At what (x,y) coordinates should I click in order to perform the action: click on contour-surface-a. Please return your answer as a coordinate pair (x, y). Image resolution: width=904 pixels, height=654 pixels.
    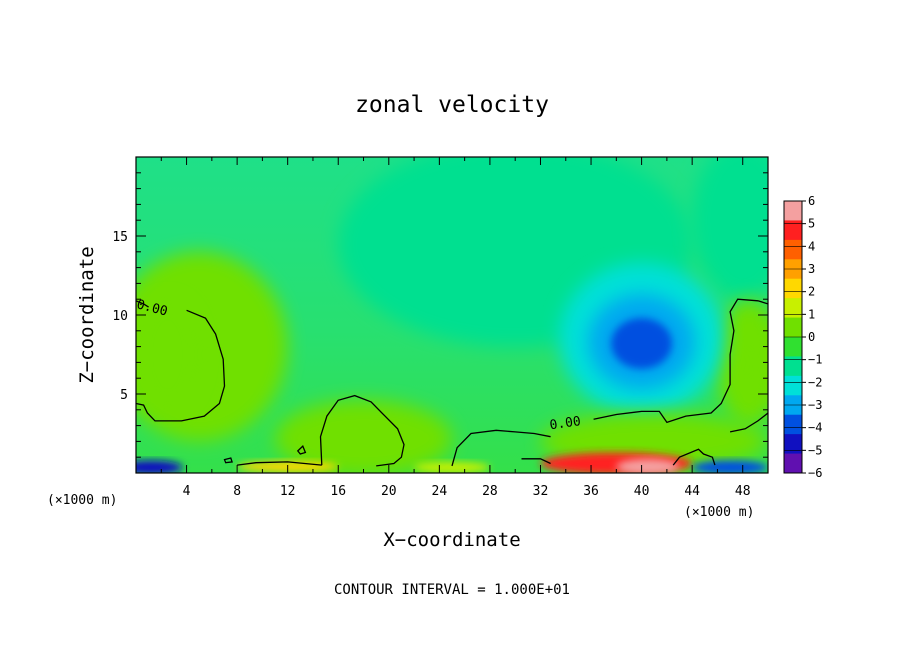
    Looking at the image, I should click on (279, 463).